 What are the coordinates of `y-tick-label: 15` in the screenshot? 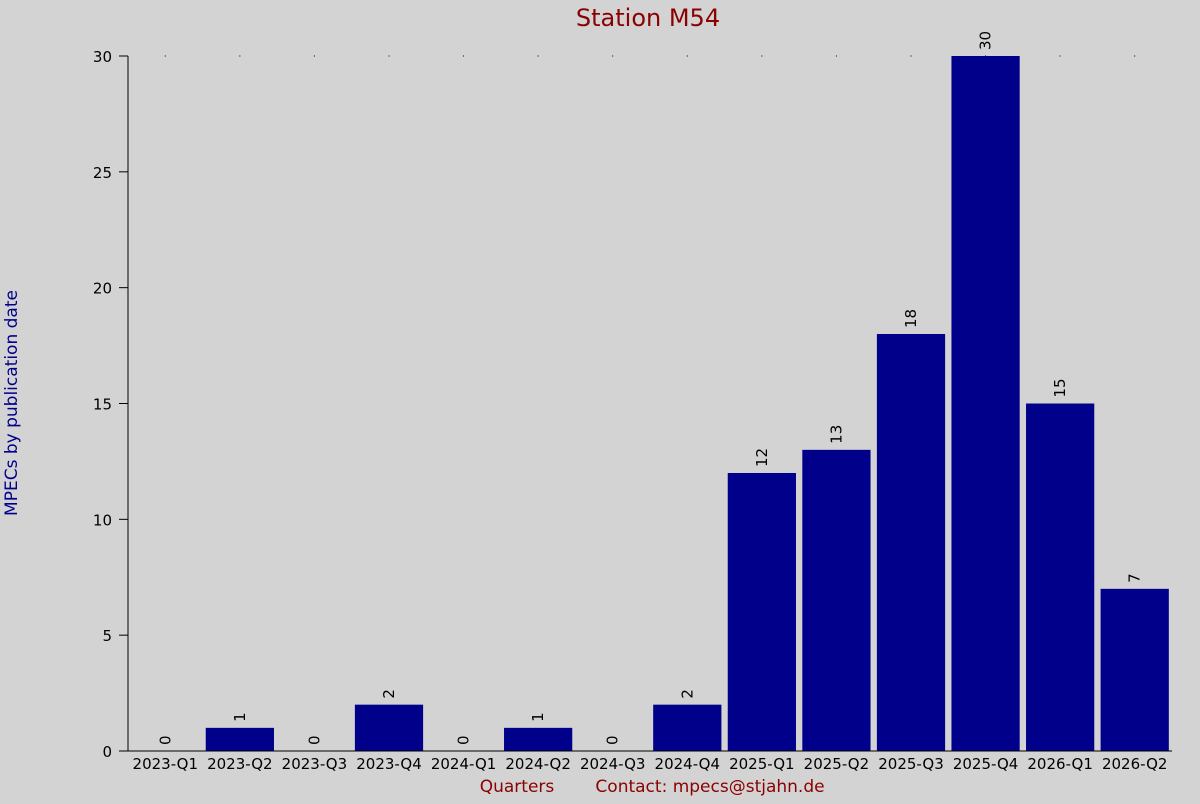 It's located at (102, 405).